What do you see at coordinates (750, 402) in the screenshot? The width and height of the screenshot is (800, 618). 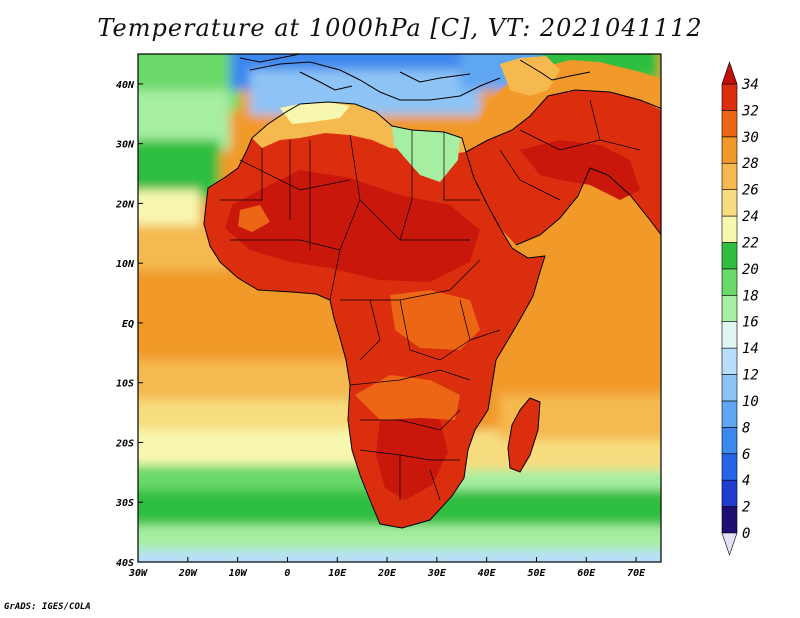 I see `colorbar-label: 10` at bounding box center [750, 402].